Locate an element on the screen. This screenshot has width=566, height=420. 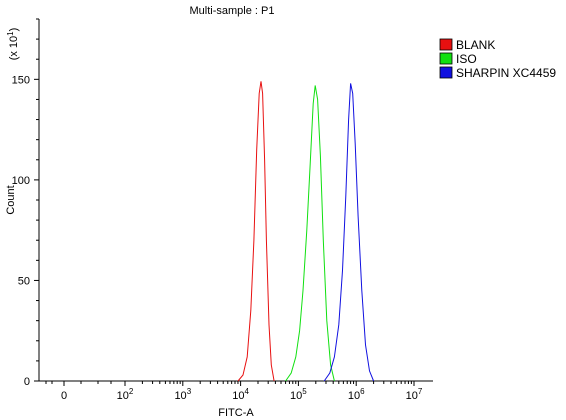
svg-text: (x 101) is located at coordinates (13, 44).